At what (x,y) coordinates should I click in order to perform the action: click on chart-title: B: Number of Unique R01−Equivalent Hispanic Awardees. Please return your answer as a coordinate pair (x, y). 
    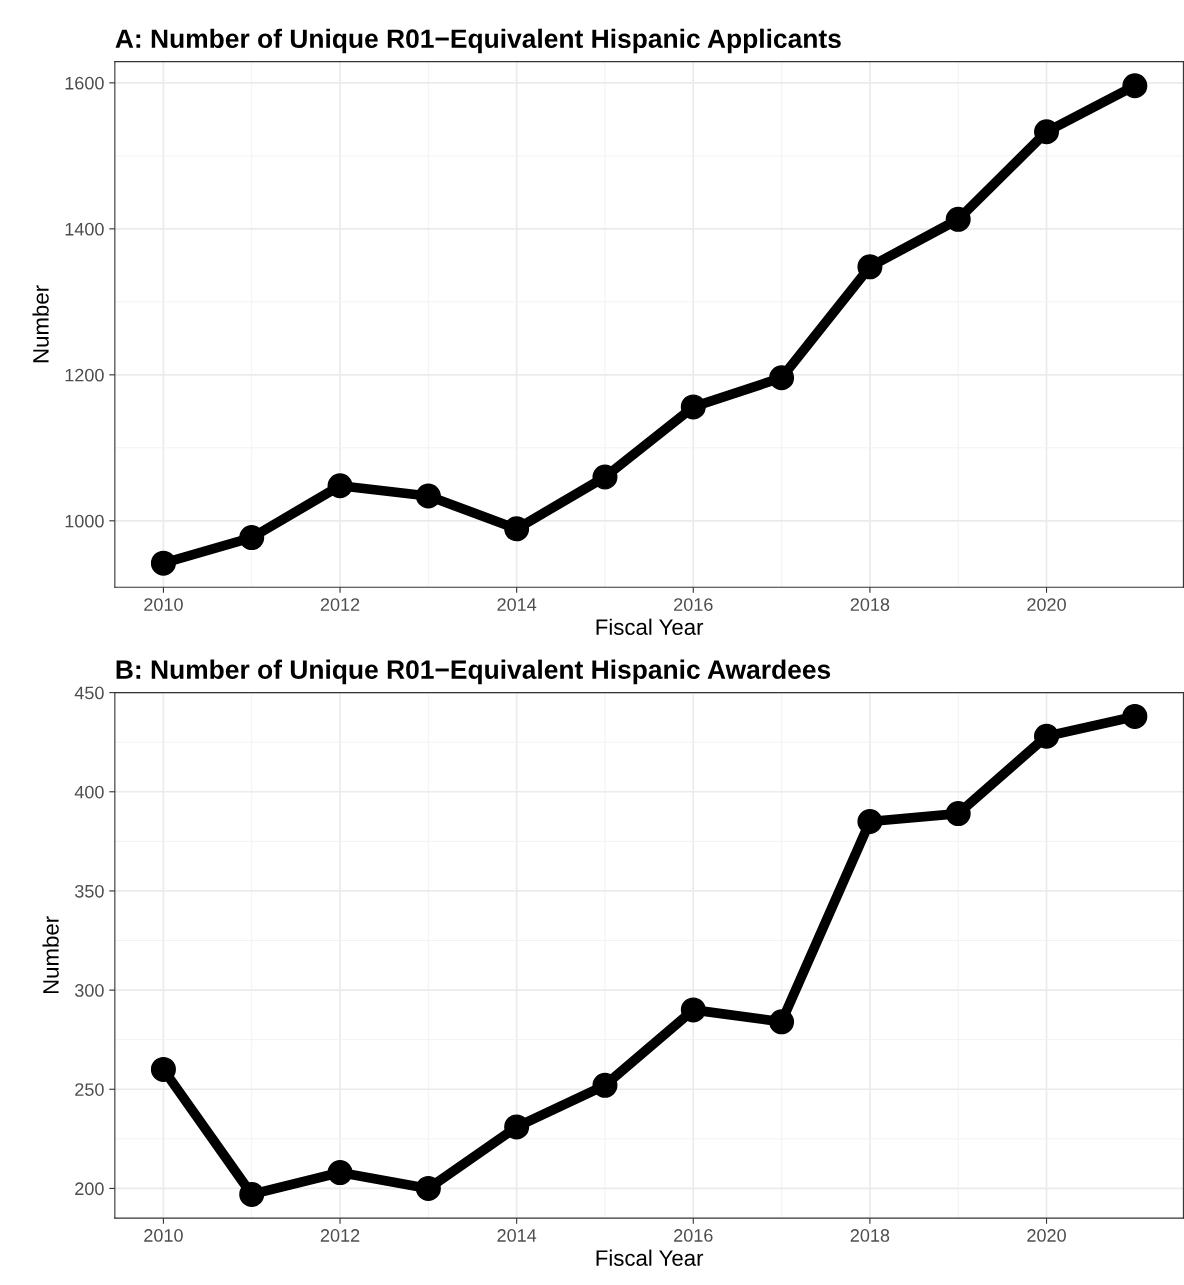
    Looking at the image, I should click on (473, 672).